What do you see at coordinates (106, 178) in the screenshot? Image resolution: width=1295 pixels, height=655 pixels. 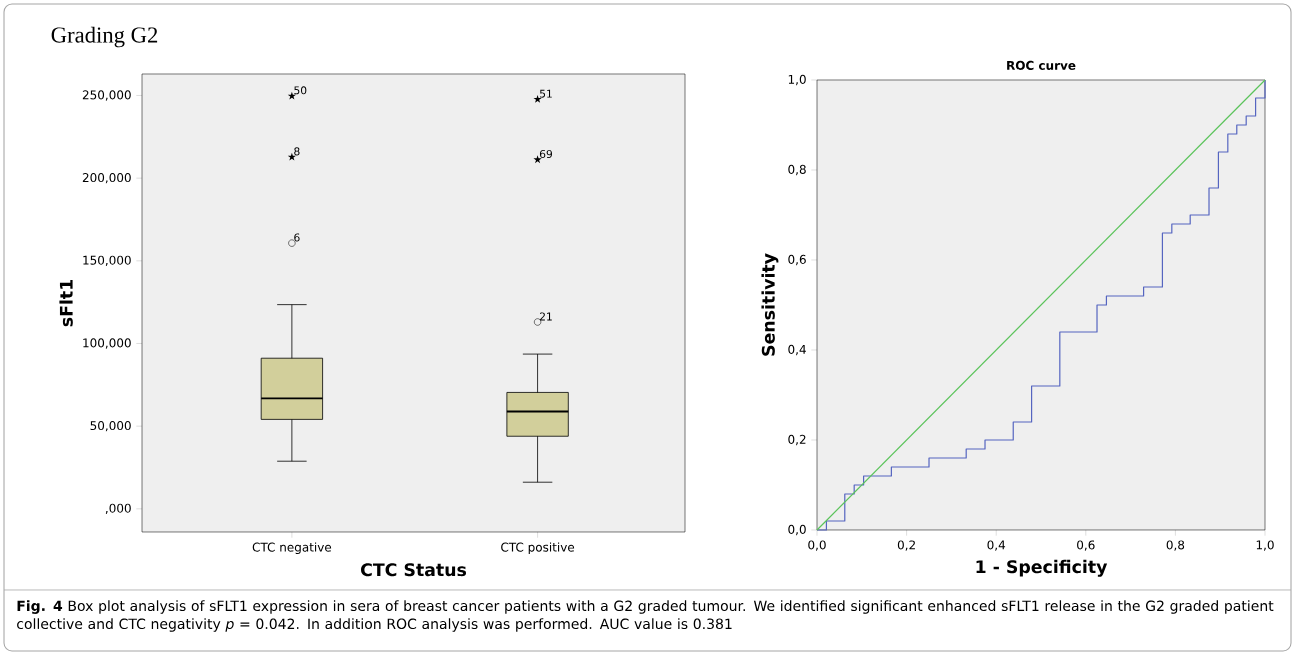 I see `y-tick-label: 200,000` at bounding box center [106, 178].